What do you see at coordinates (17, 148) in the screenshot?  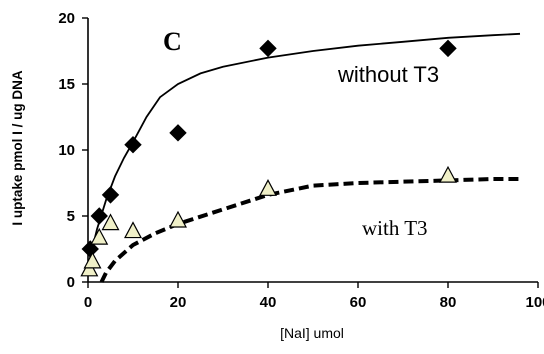 I see `y-axis-title: I uptake pmol I / ug DNA` at bounding box center [17, 148].